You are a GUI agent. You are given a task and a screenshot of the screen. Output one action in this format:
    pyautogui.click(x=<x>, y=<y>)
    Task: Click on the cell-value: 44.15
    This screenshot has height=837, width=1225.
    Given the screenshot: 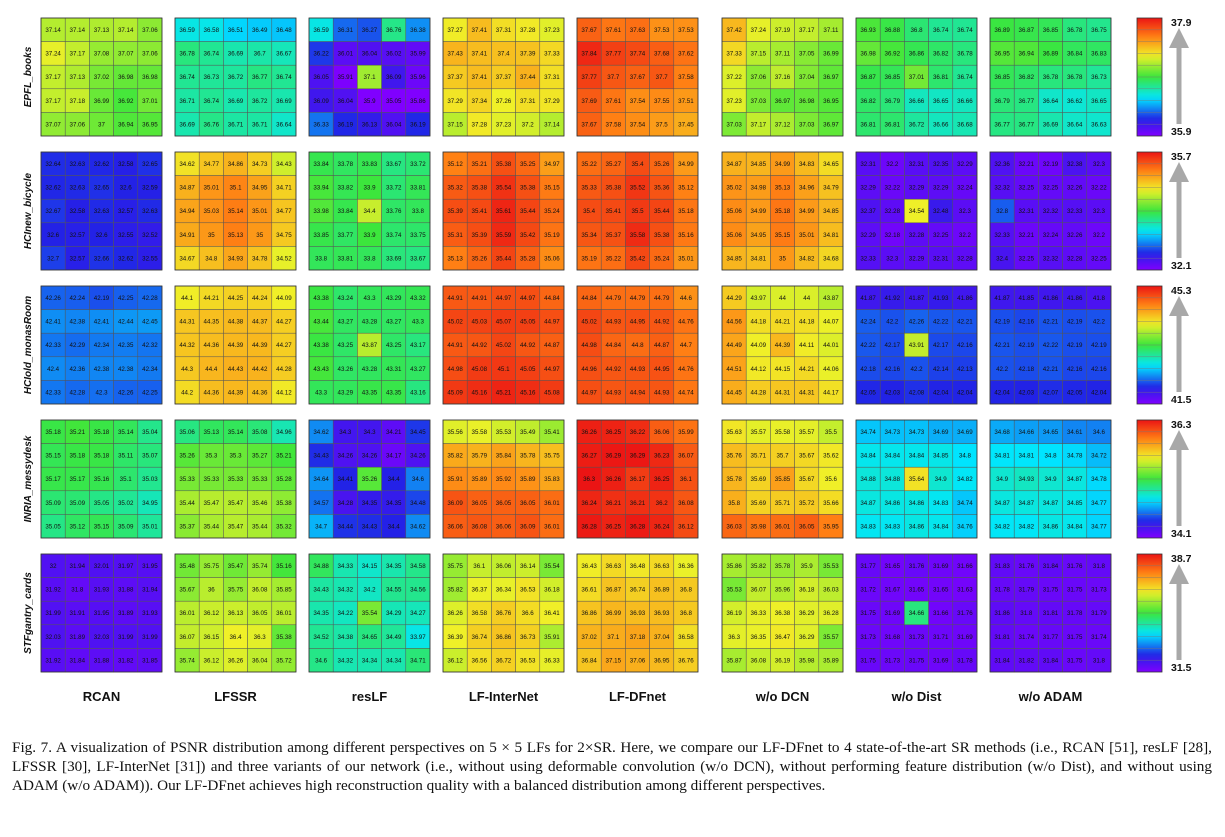 What is the action you would take?
    pyautogui.click(x=783, y=369)
    